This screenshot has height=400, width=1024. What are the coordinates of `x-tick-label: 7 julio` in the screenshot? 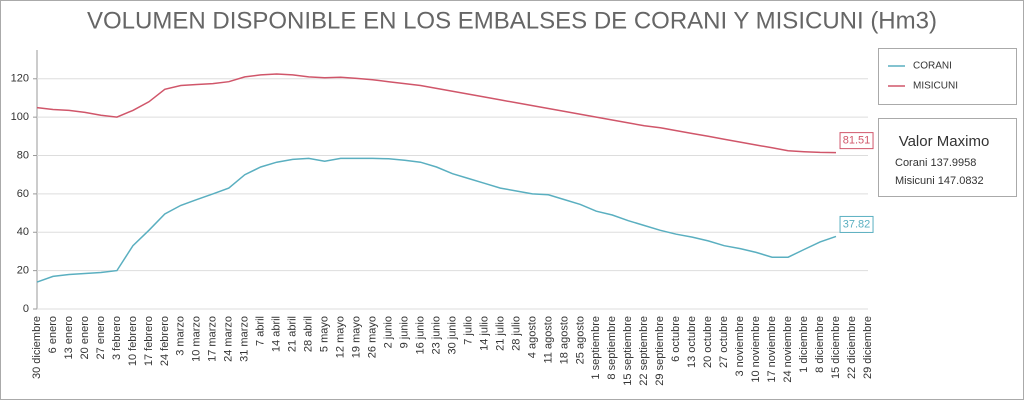 It's located at (468, 330).